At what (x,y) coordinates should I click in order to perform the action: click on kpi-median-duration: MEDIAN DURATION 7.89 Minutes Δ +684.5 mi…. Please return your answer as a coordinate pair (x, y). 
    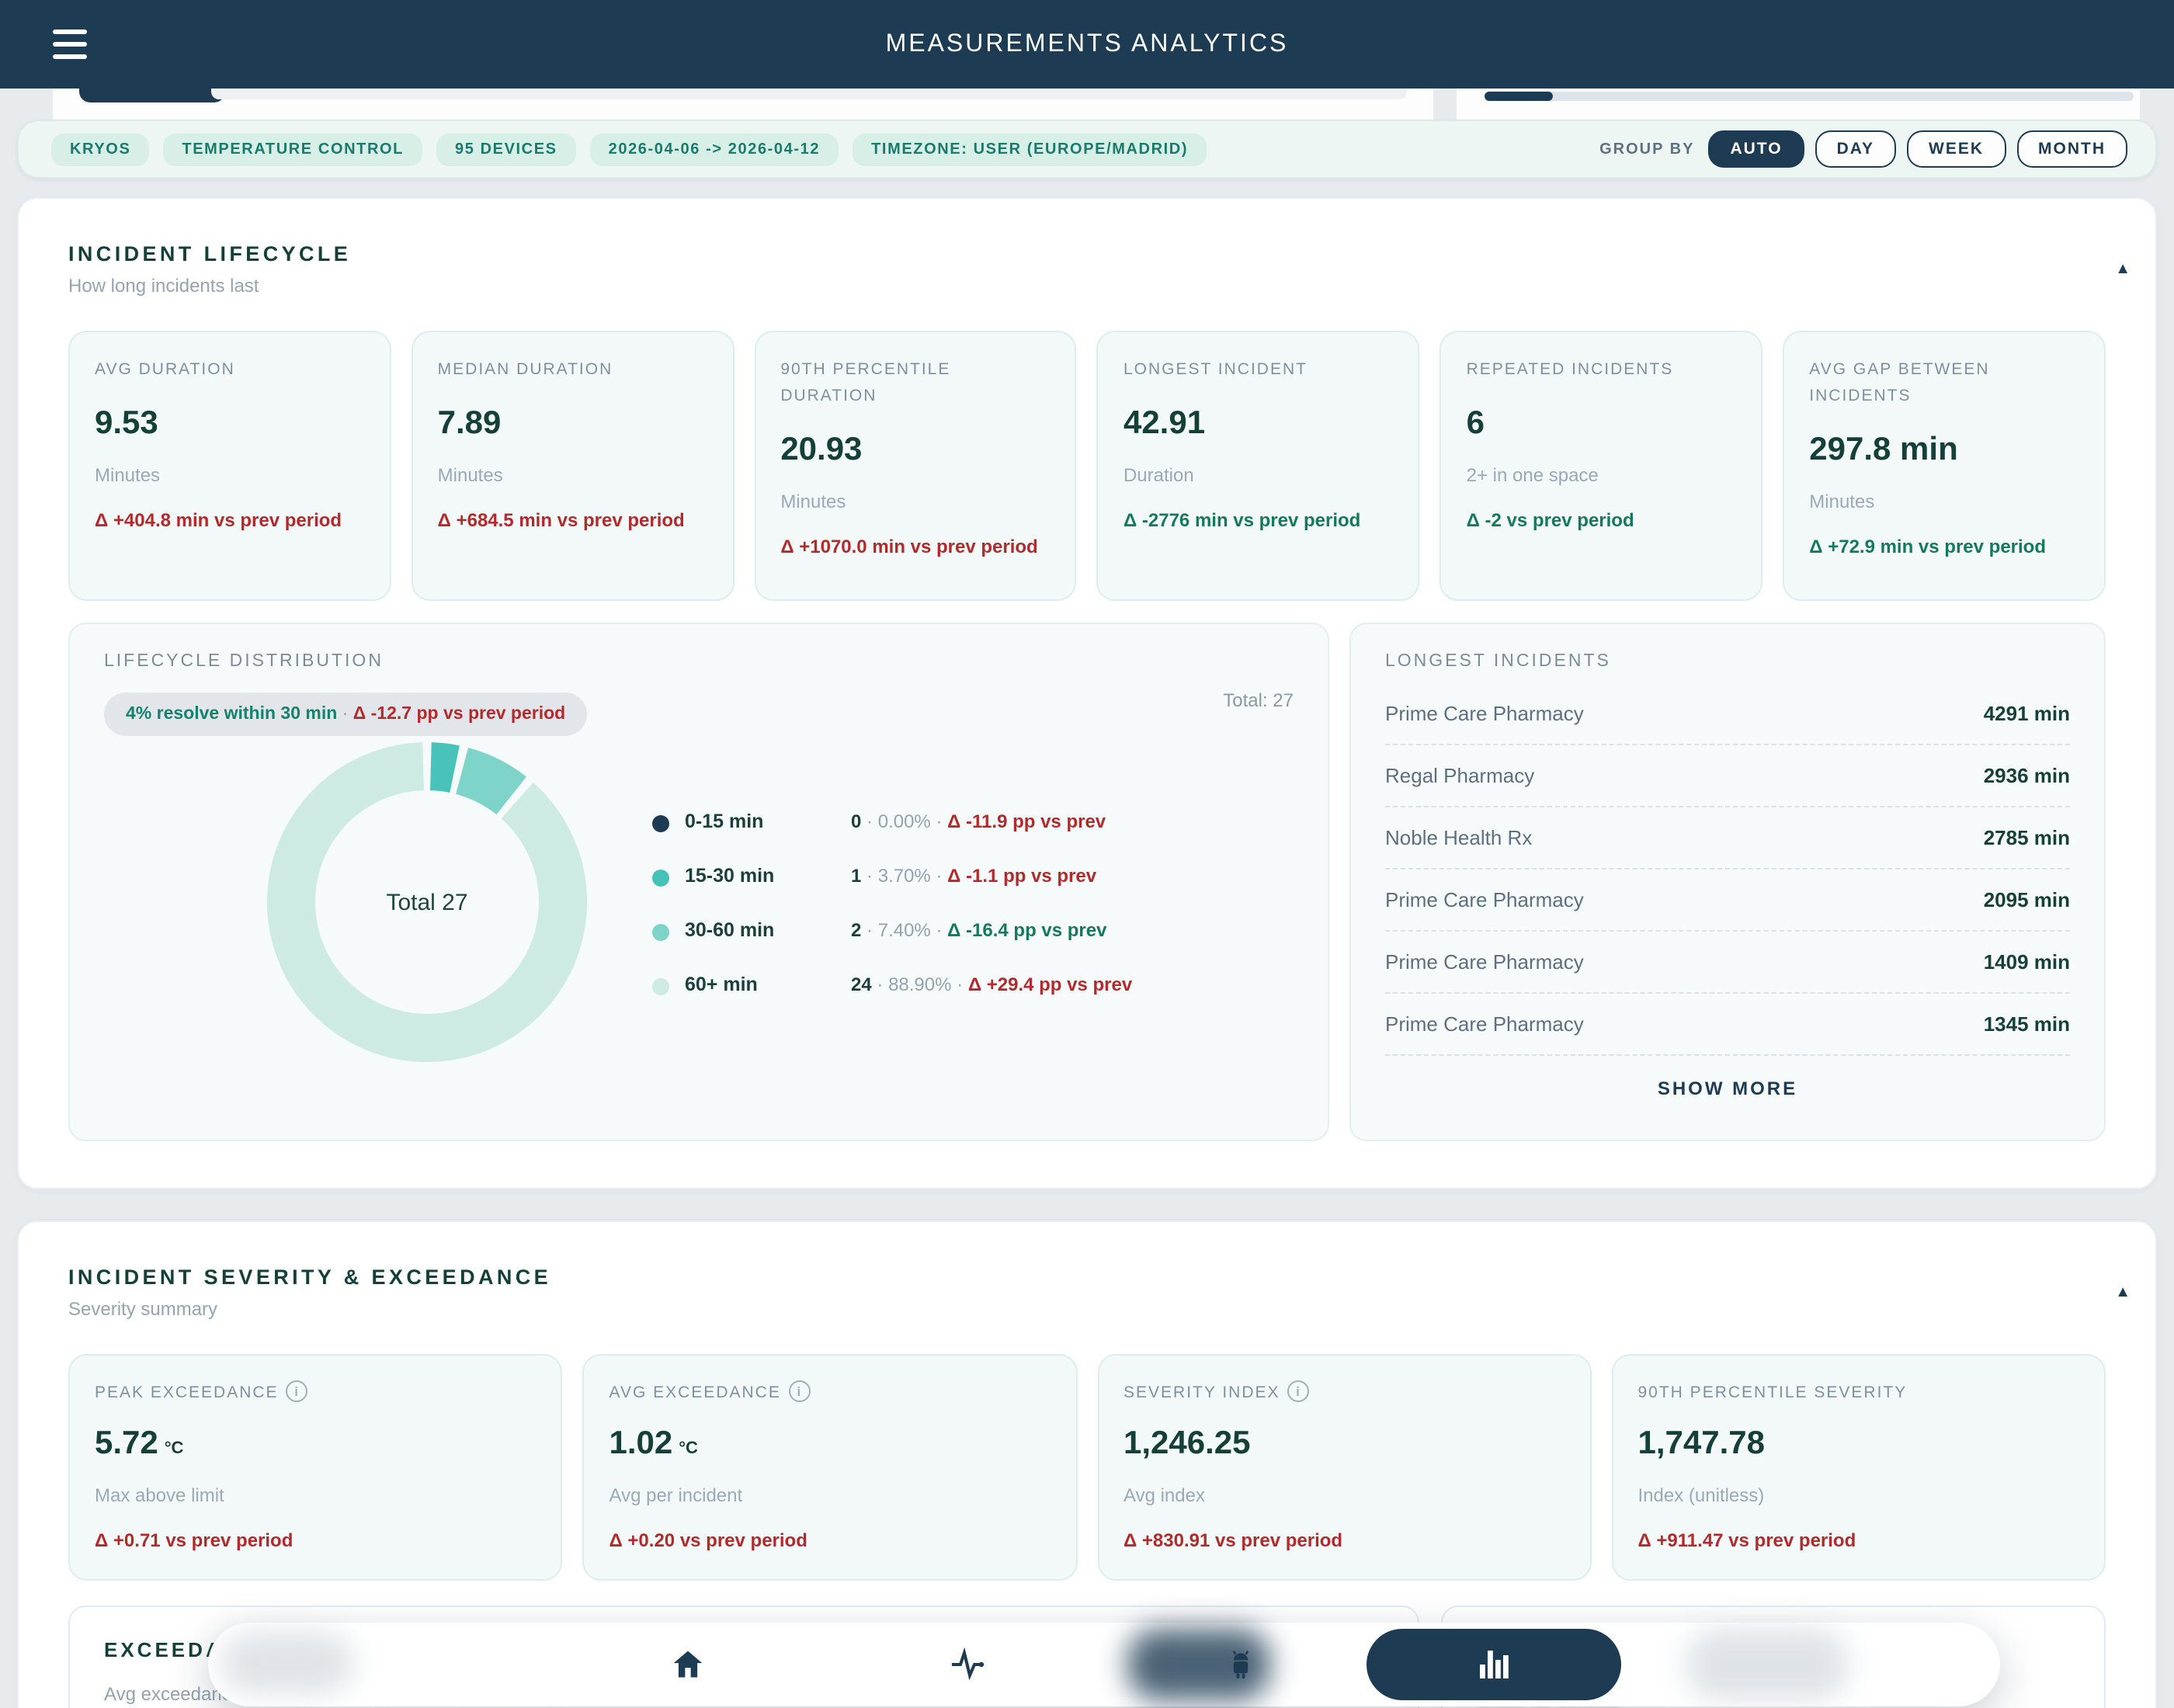
    Looking at the image, I should click on (573, 466).